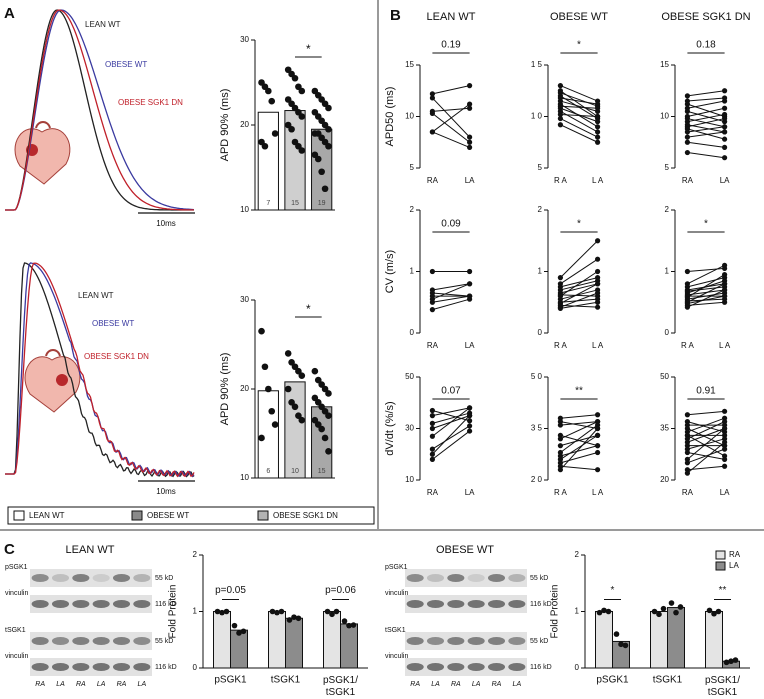 The width and height of the screenshot is (764, 699). What do you see at coordinates (16, 656) in the screenshot?
I see `blot-row-label: vinculin` at bounding box center [16, 656].